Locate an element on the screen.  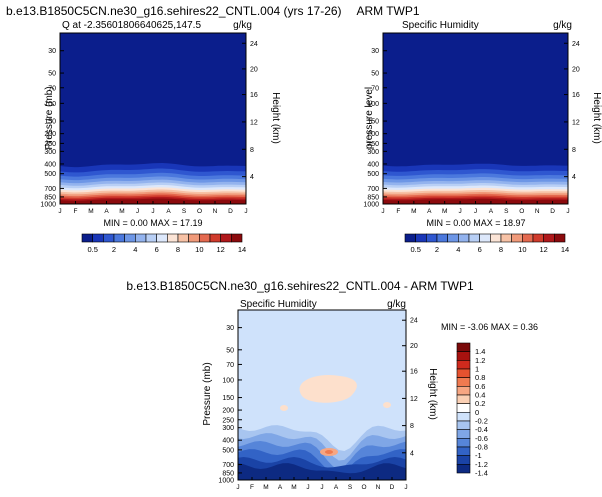
panel1-height-tick-label: 12 is located at coordinates (254, 122).